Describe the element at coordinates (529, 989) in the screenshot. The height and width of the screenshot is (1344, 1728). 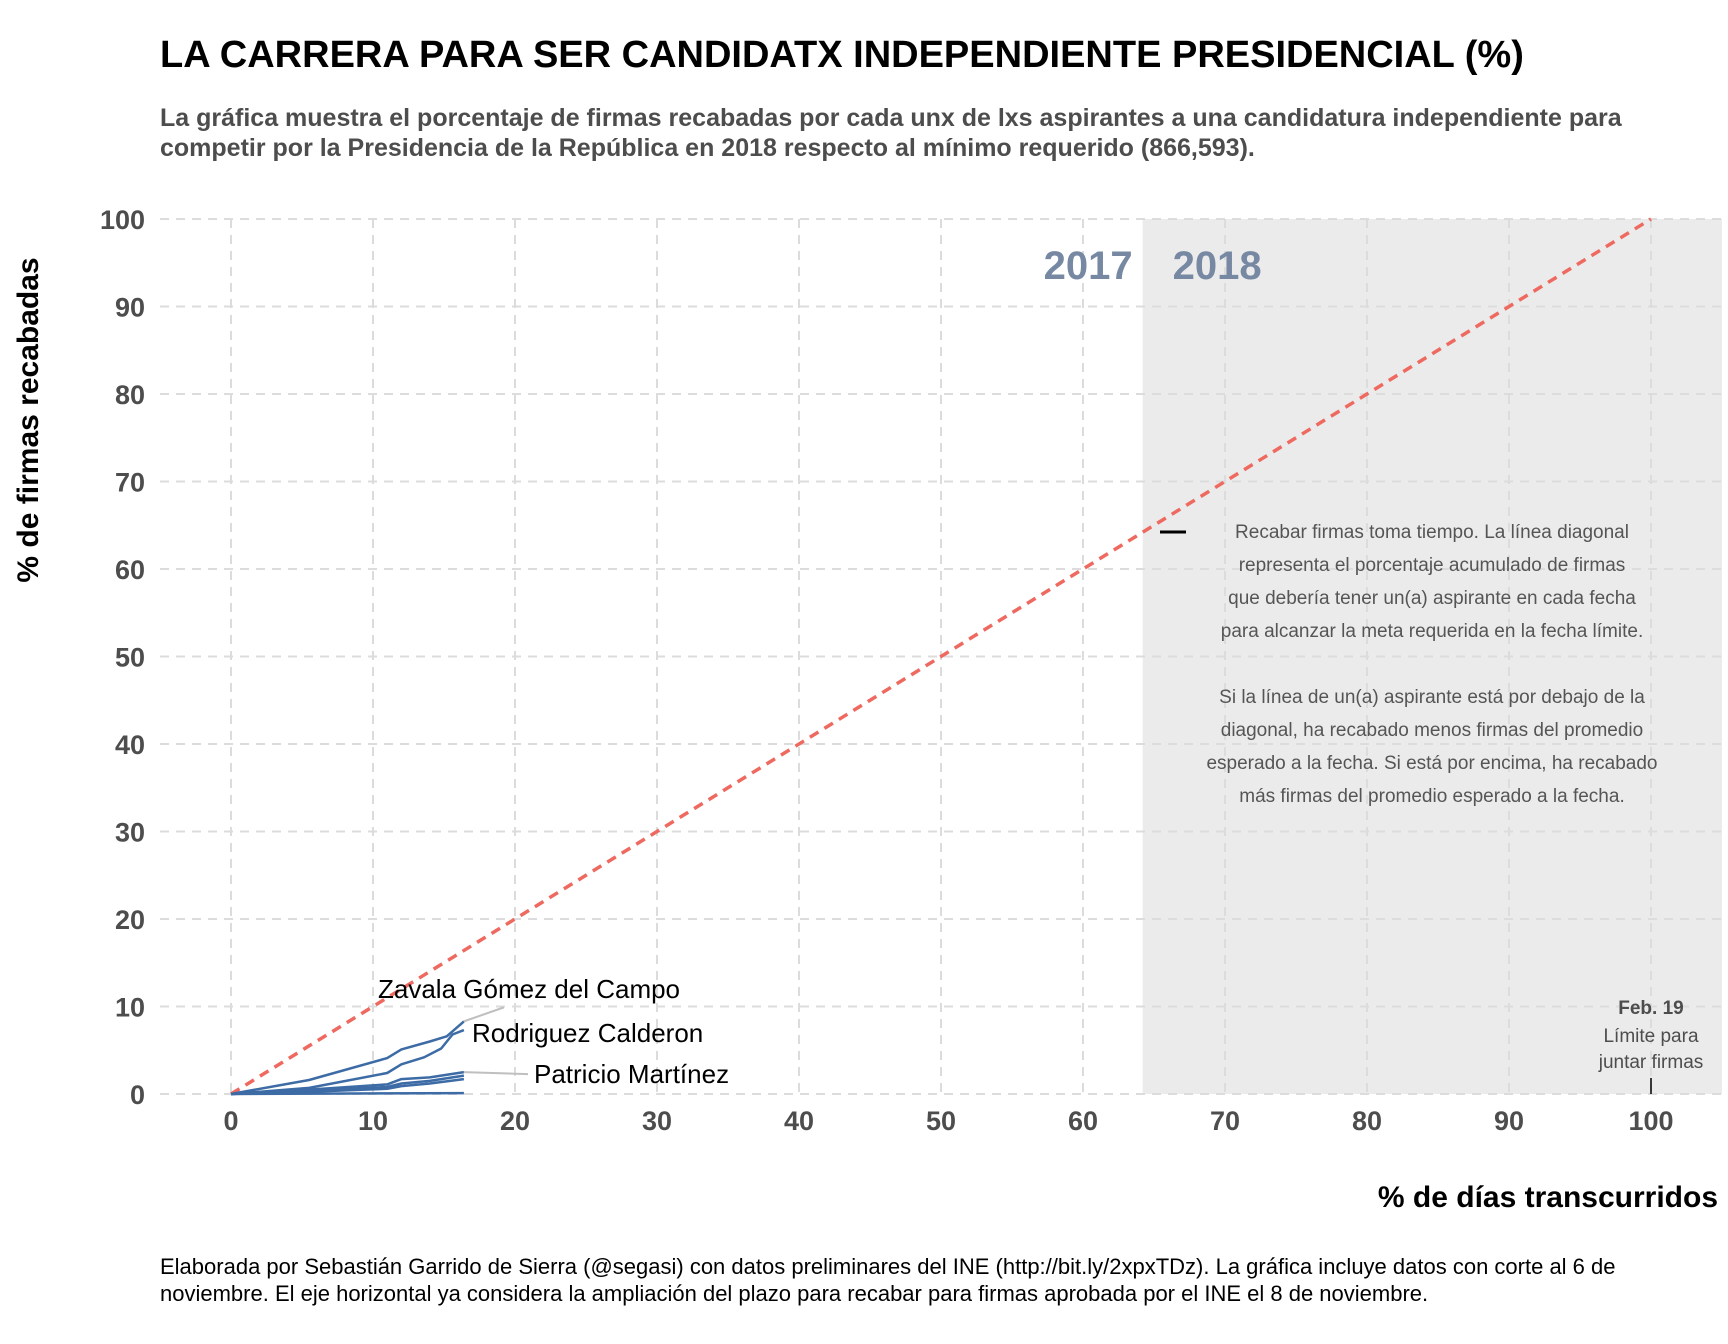
I see `series-label: Zavala Gómez del Campo` at that location.